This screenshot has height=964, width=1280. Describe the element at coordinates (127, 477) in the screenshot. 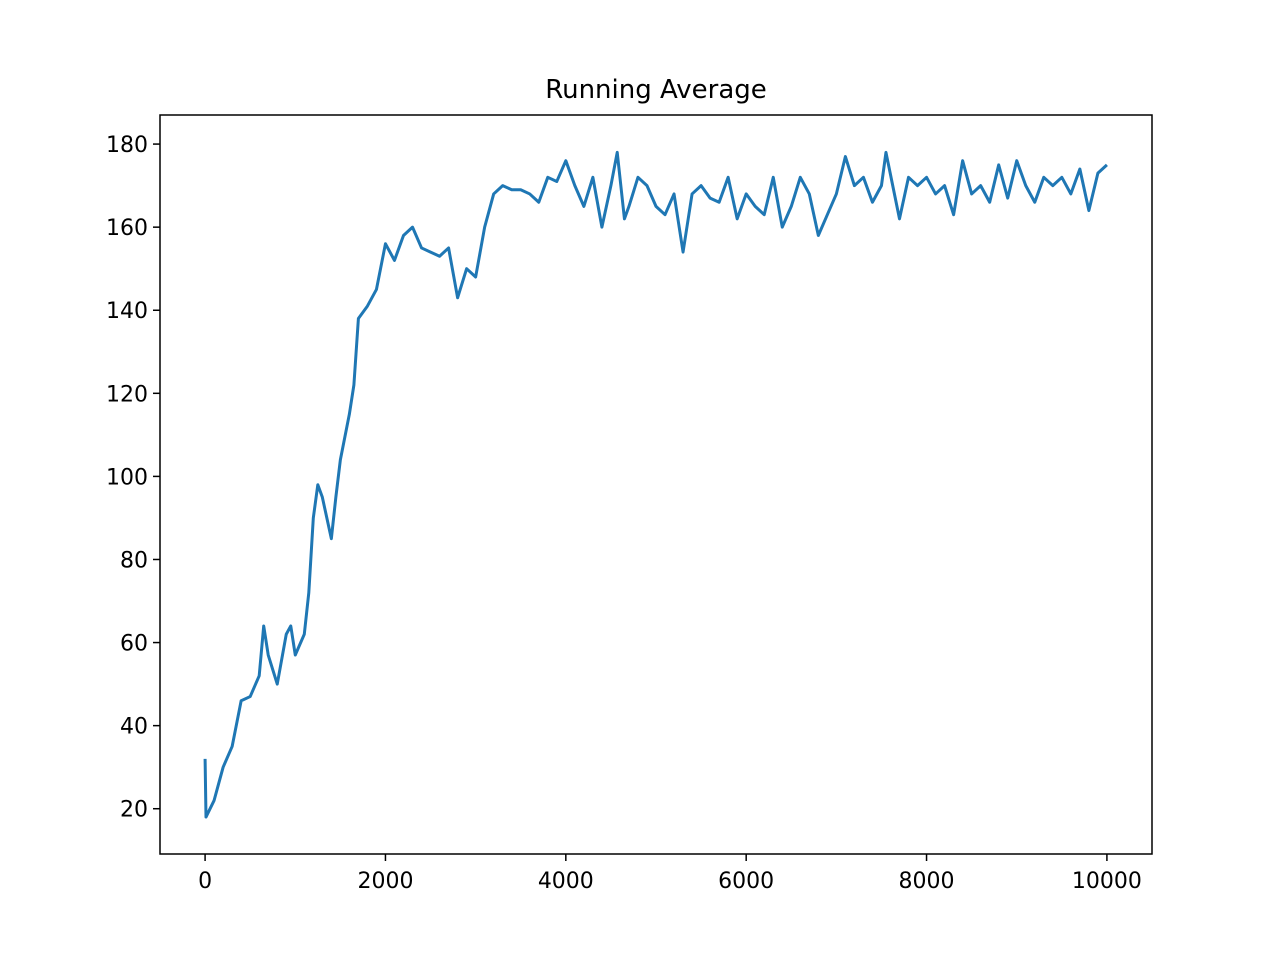

I see `y-tick-label: 100` at that location.